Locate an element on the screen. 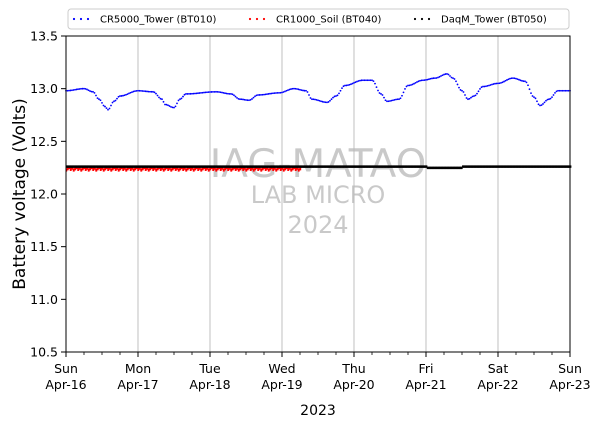  x-tick-label-date: Apr-20 is located at coordinates (353, 384).